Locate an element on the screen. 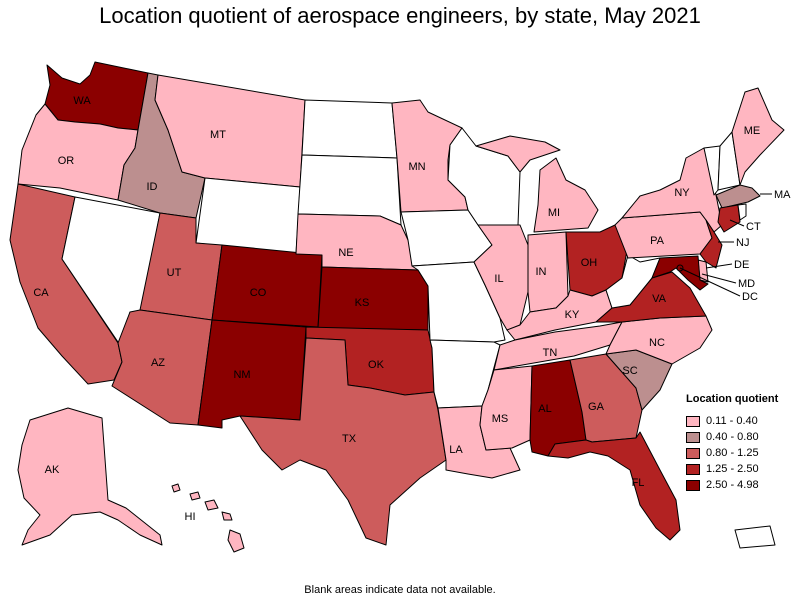  leader-lines is located at coordinates (725, 245).